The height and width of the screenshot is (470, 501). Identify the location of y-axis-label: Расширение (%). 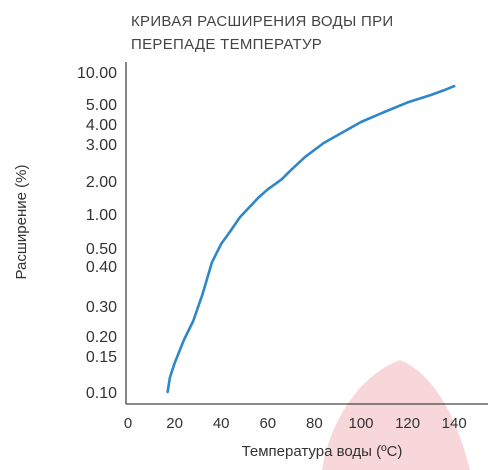
(21, 222).